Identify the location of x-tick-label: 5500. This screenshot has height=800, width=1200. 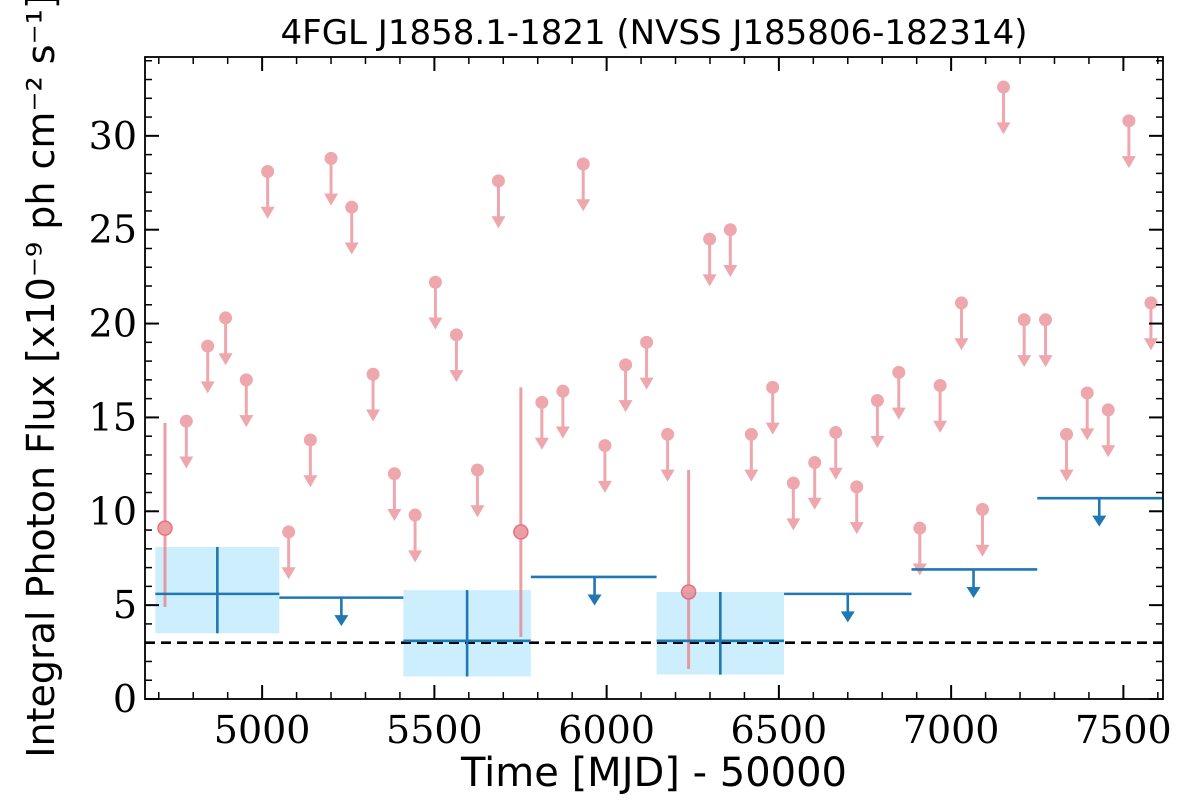
(434, 730).